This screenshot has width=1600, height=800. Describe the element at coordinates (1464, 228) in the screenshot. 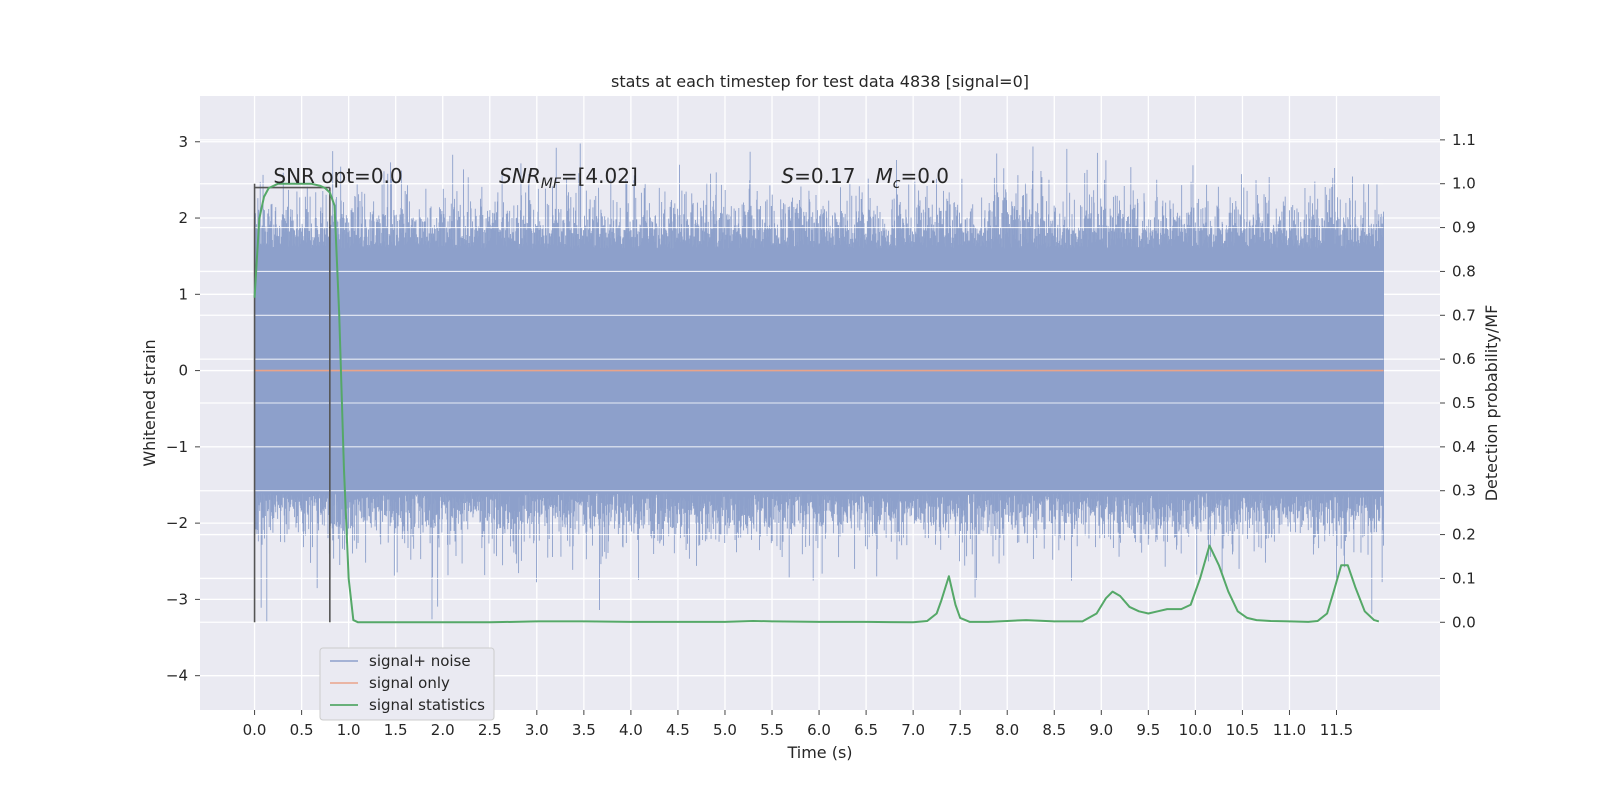

I see `y2-tick-label: 0.9` at that location.